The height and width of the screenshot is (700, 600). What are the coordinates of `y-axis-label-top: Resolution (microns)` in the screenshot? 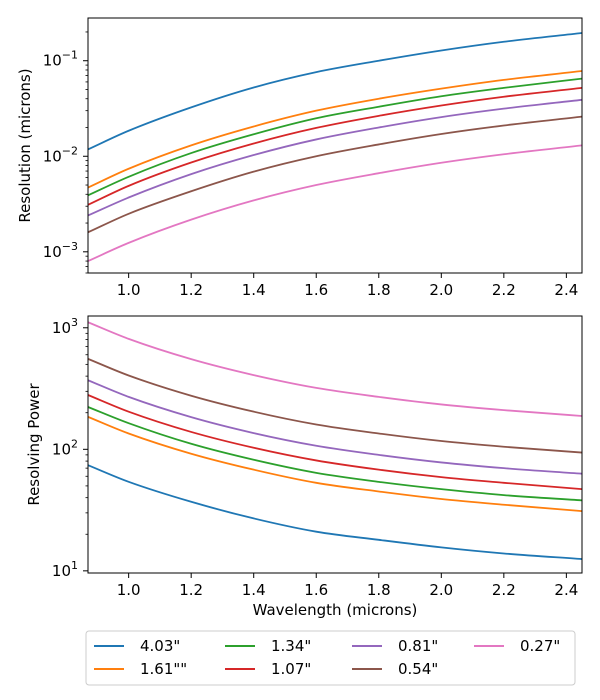 It's located at (25, 145).